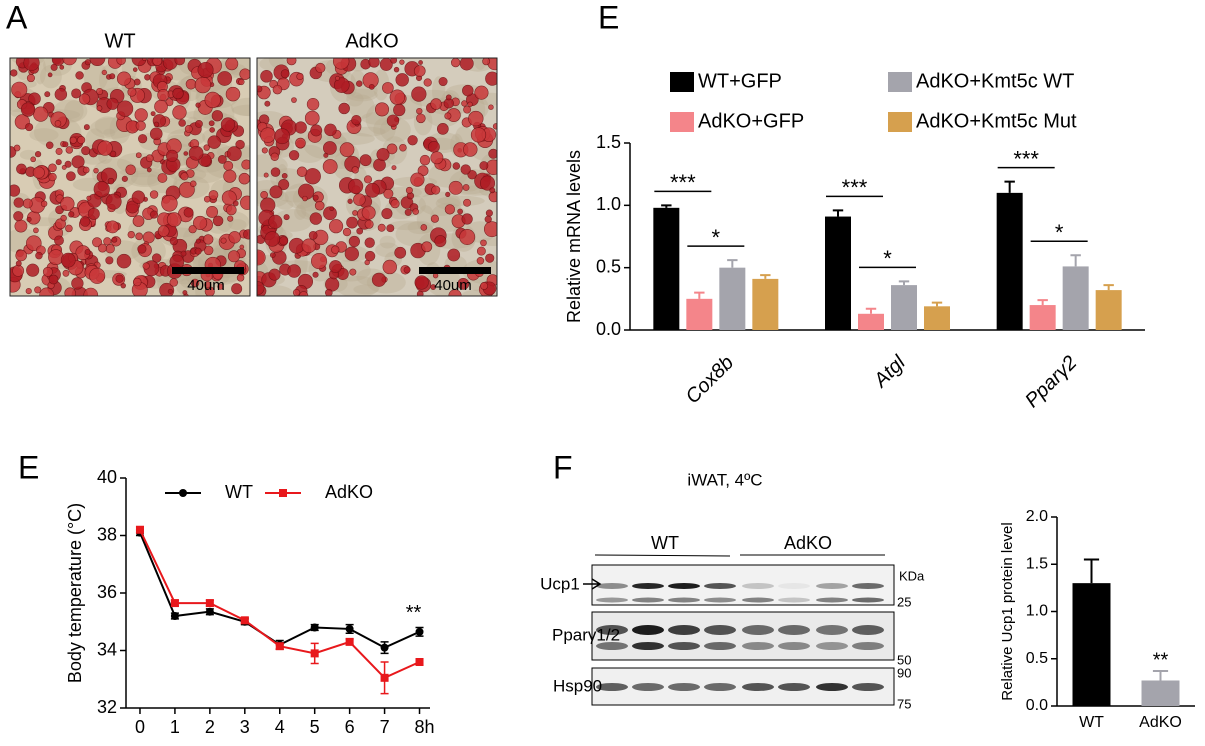 The width and height of the screenshot is (1205, 746). I want to click on y-tick-label: 0.5, so click(608, 266).